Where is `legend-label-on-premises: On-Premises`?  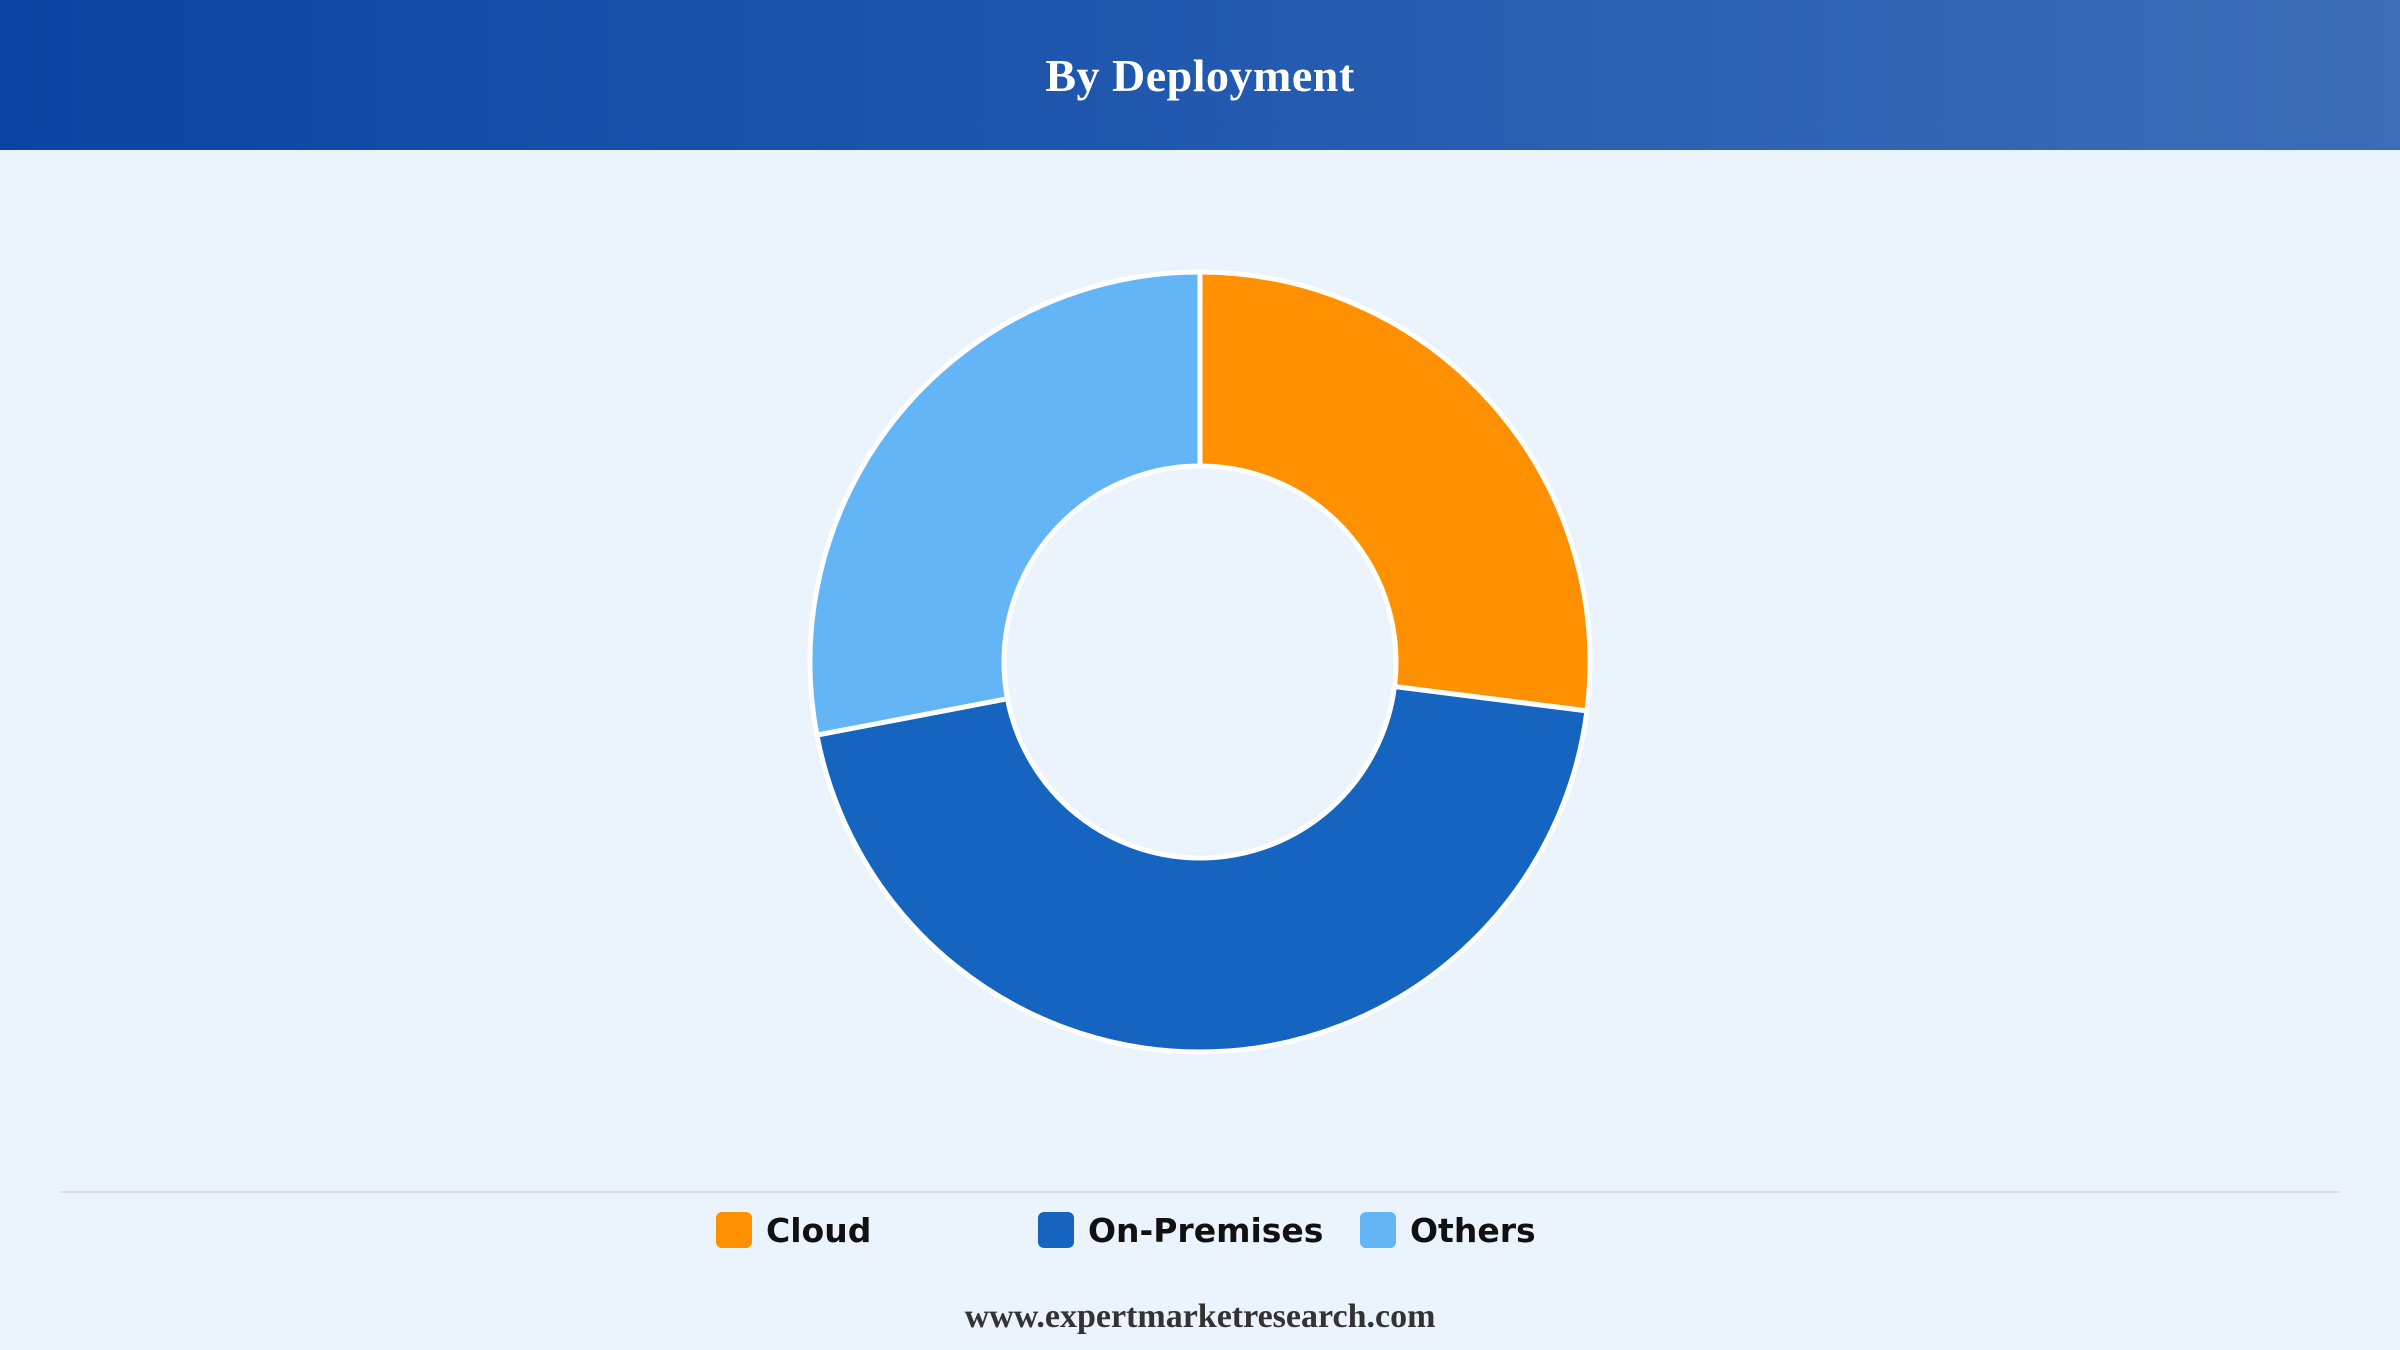
legend-label-on-premises: On-Premises is located at coordinates (1206, 1230).